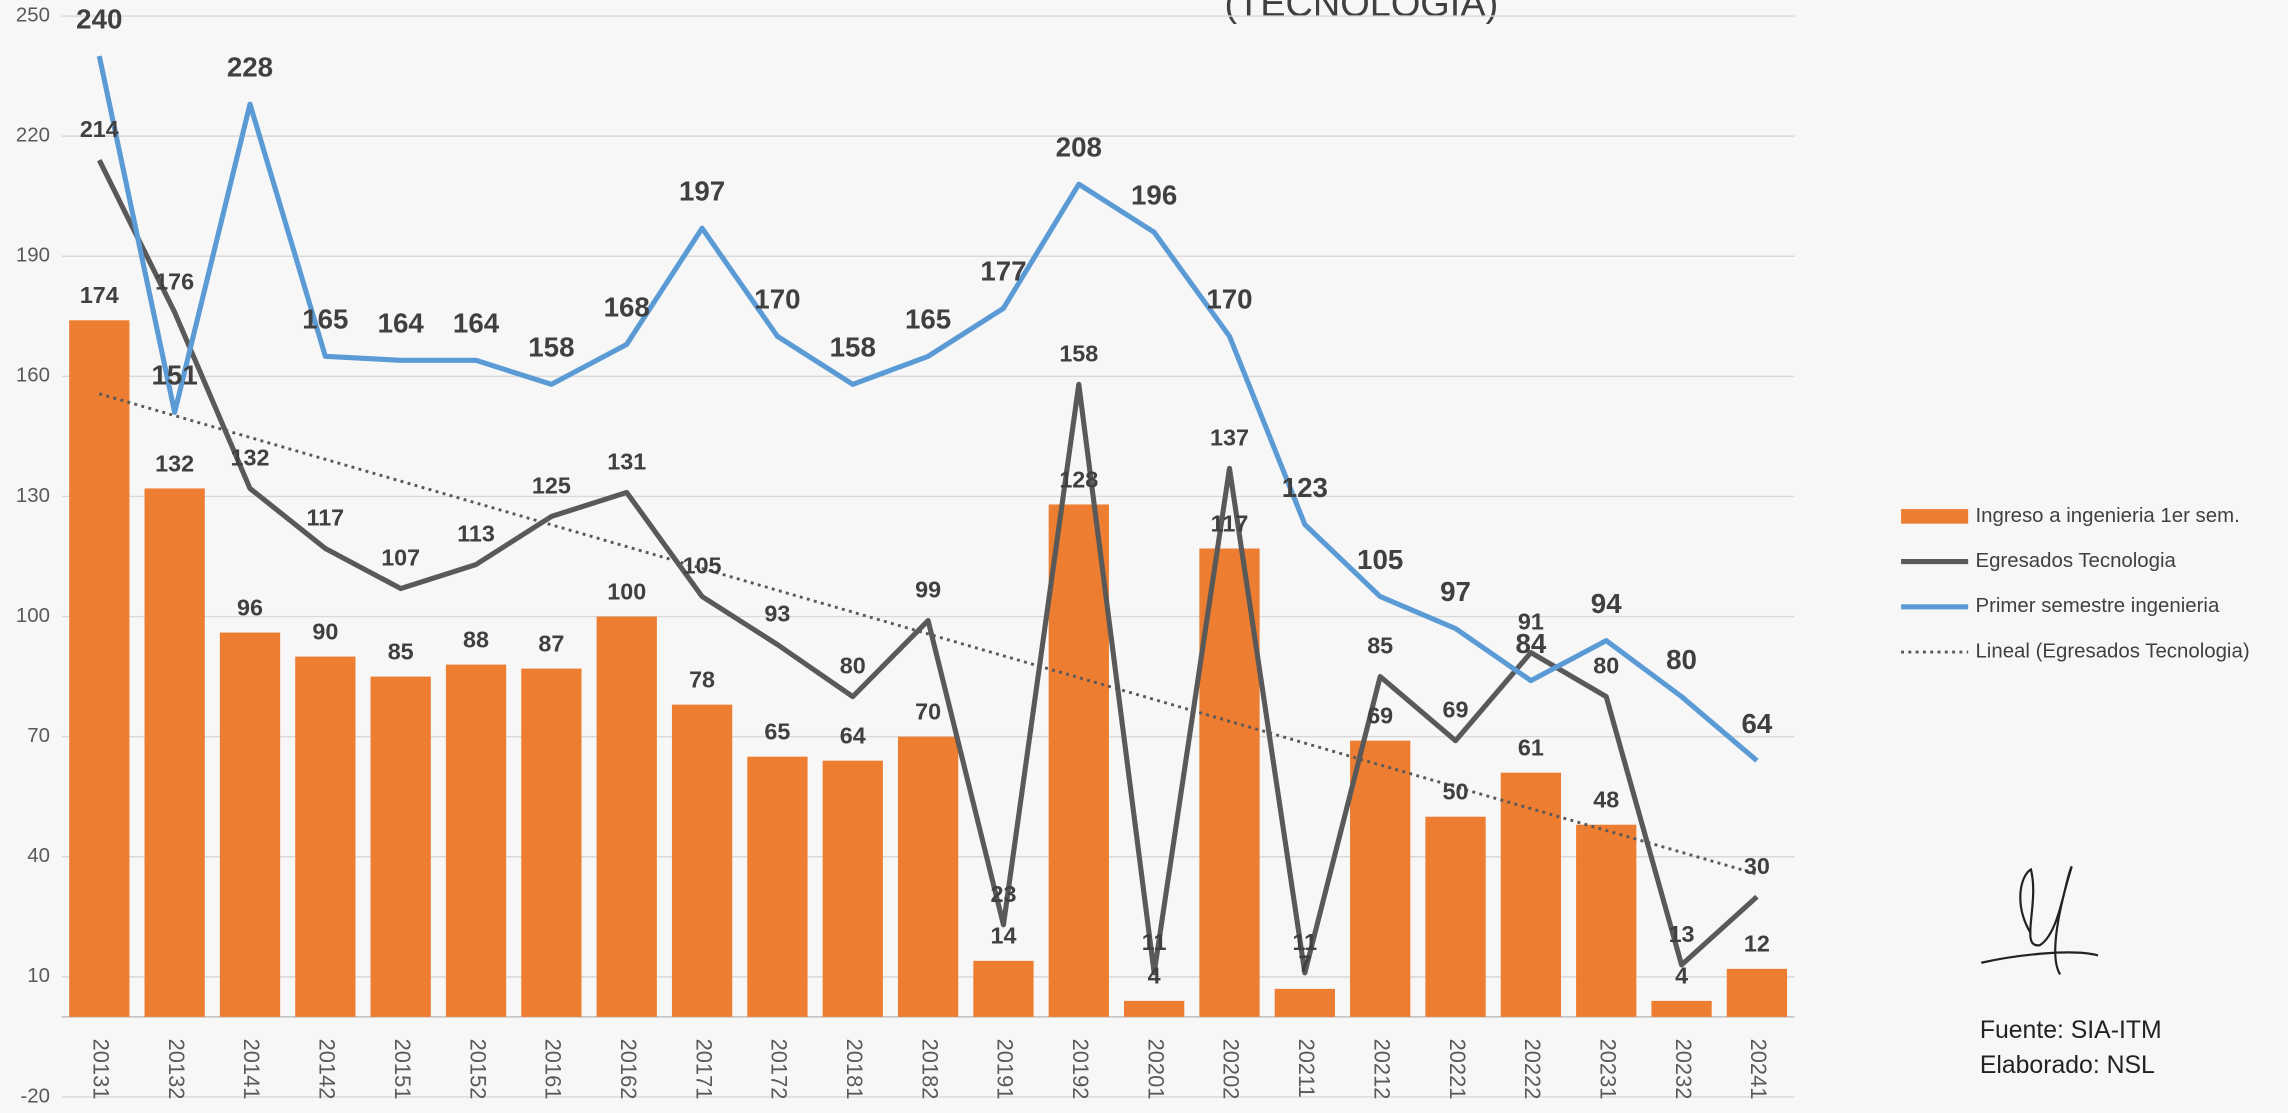 This screenshot has width=2288, height=1113. I want to click on data-label: 61, so click(1531, 747).